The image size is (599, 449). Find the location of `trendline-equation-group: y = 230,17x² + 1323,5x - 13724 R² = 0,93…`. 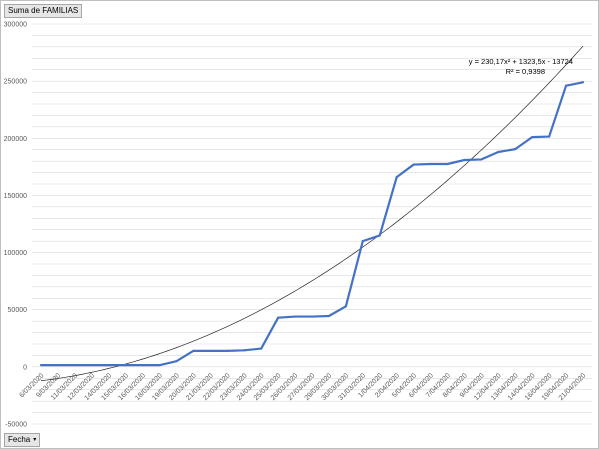

trendline-equation-group: y = 230,17x² + 1323,5x - 13724 R² = 0,93… is located at coordinates (521, 66).